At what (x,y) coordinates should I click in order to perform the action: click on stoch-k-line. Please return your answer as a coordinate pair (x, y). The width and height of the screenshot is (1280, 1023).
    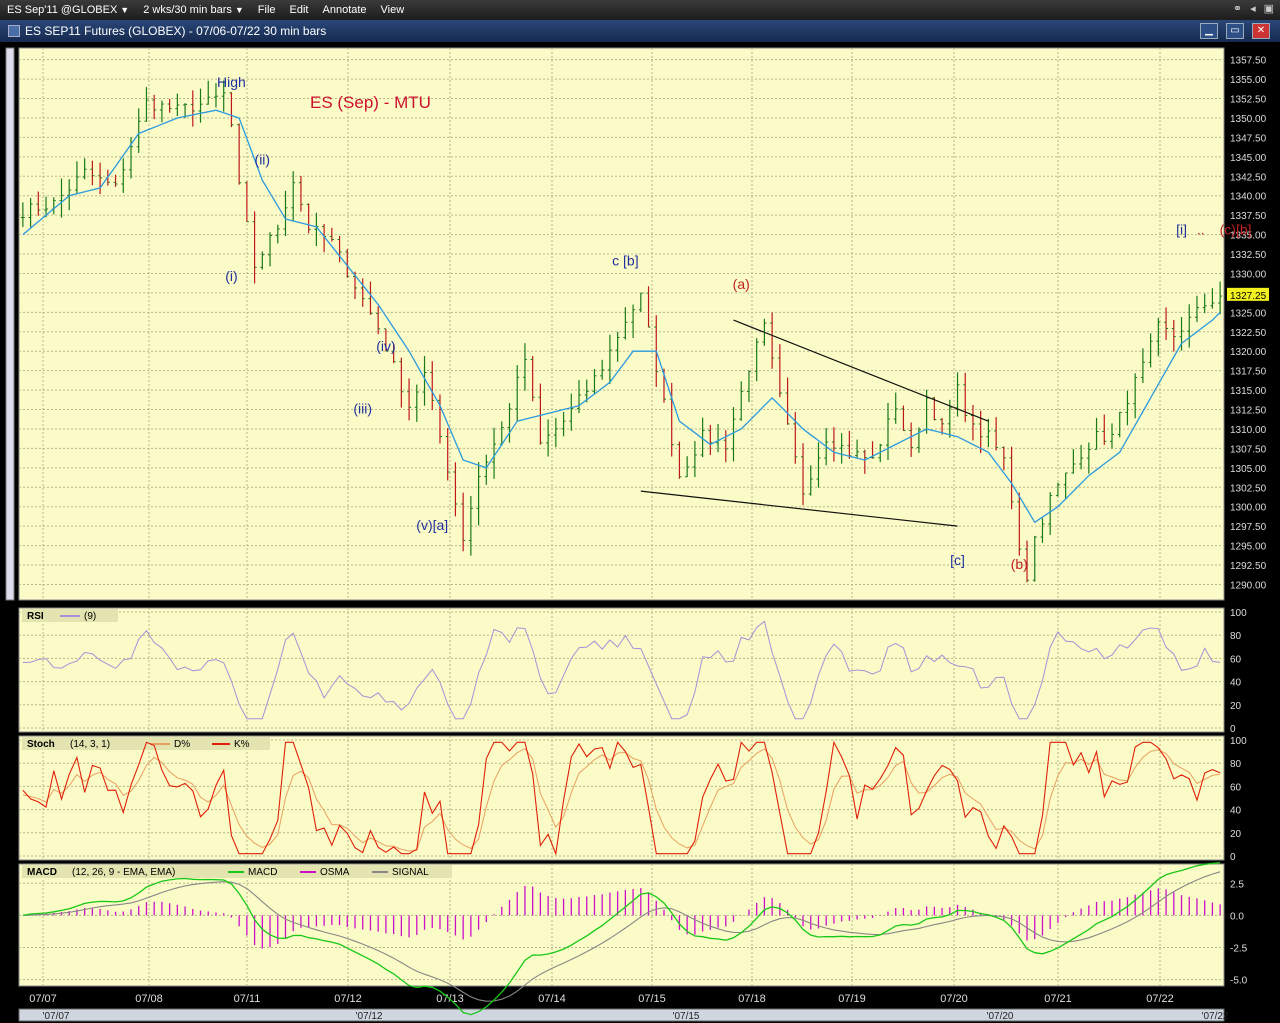
    Looking at the image, I should click on (621, 798).